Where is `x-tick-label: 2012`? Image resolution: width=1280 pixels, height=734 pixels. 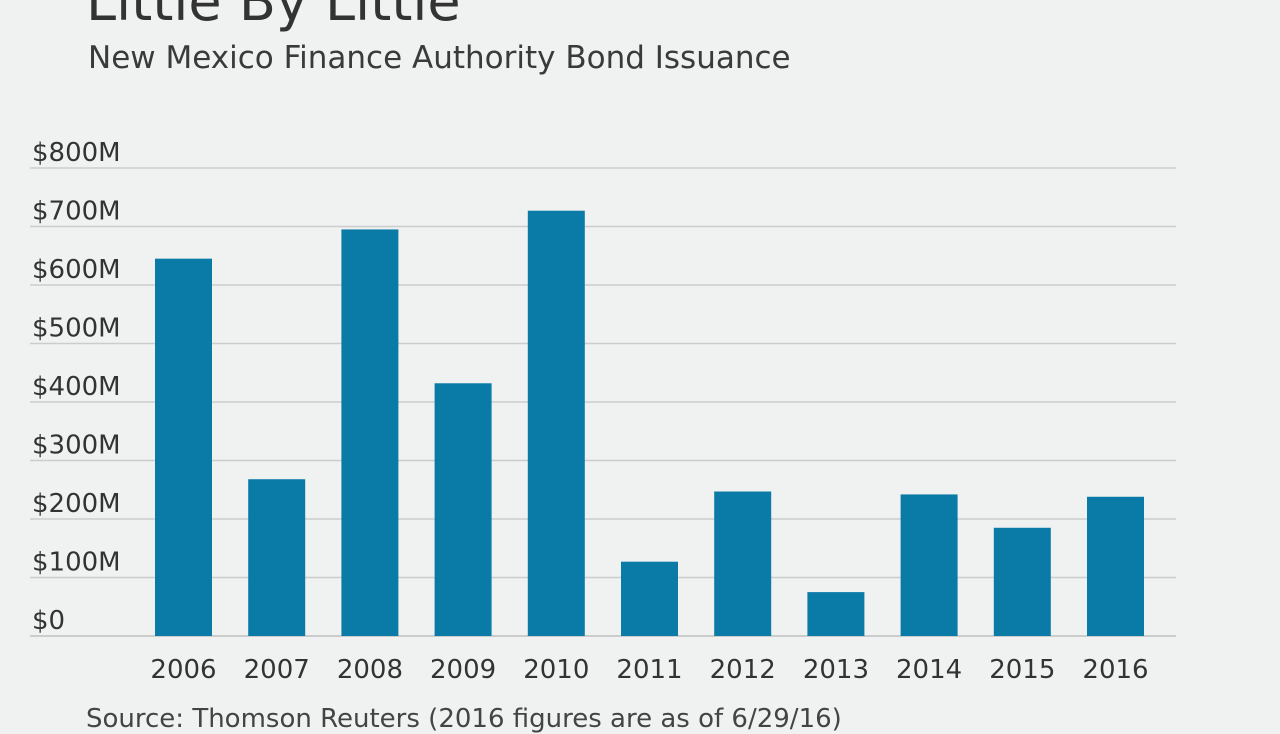 x-tick-label: 2012 is located at coordinates (743, 670).